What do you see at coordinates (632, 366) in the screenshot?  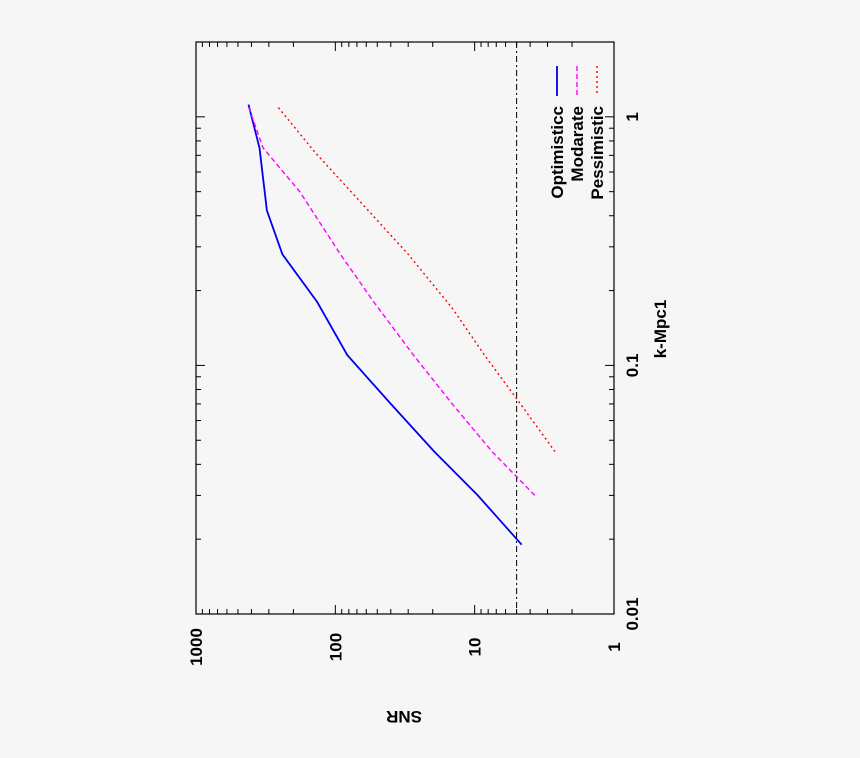 I see `x-tick-label: 0.1` at bounding box center [632, 366].